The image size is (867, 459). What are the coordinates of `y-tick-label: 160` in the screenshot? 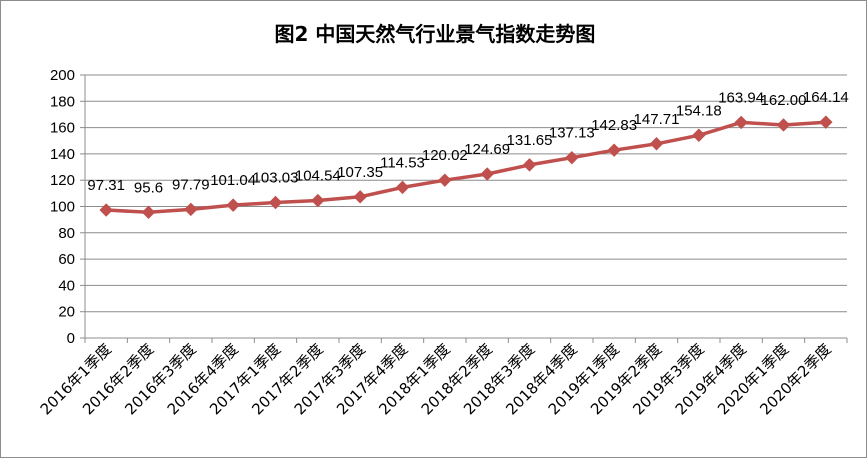 It's located at (62, 128).